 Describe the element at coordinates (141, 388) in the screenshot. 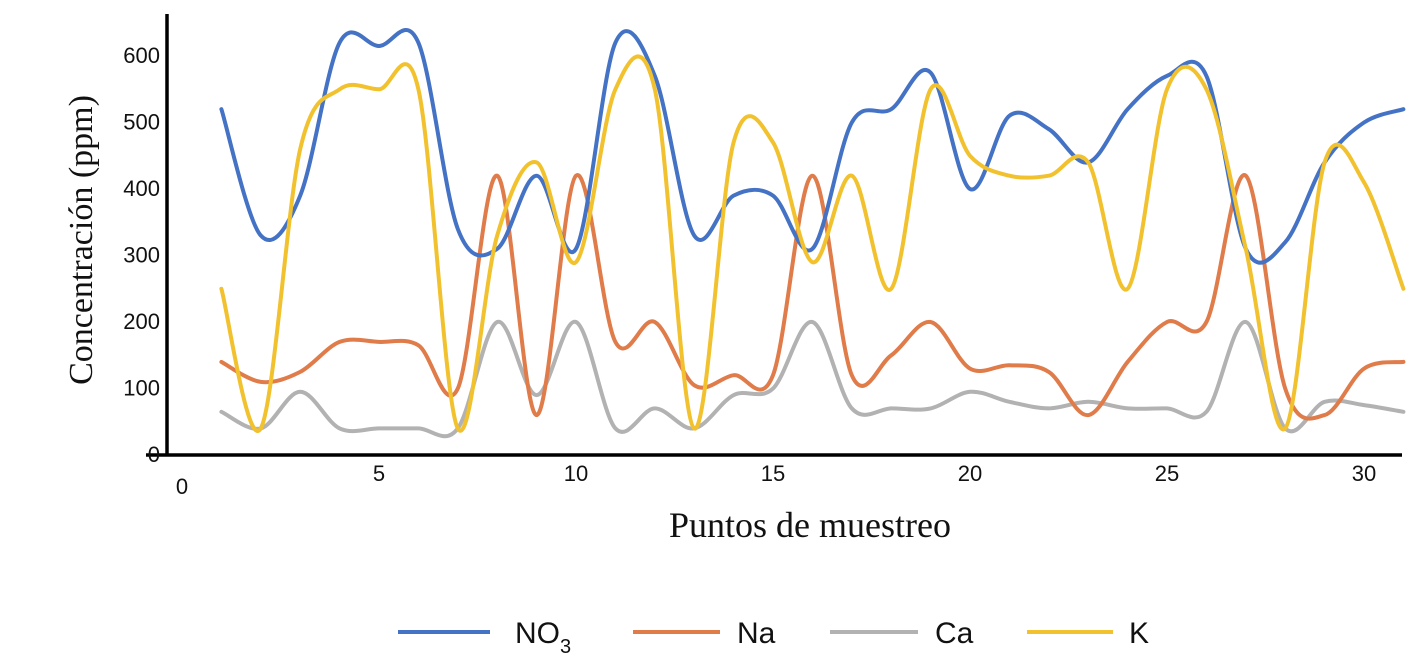

I see `y-tick-label: 100` at that location.